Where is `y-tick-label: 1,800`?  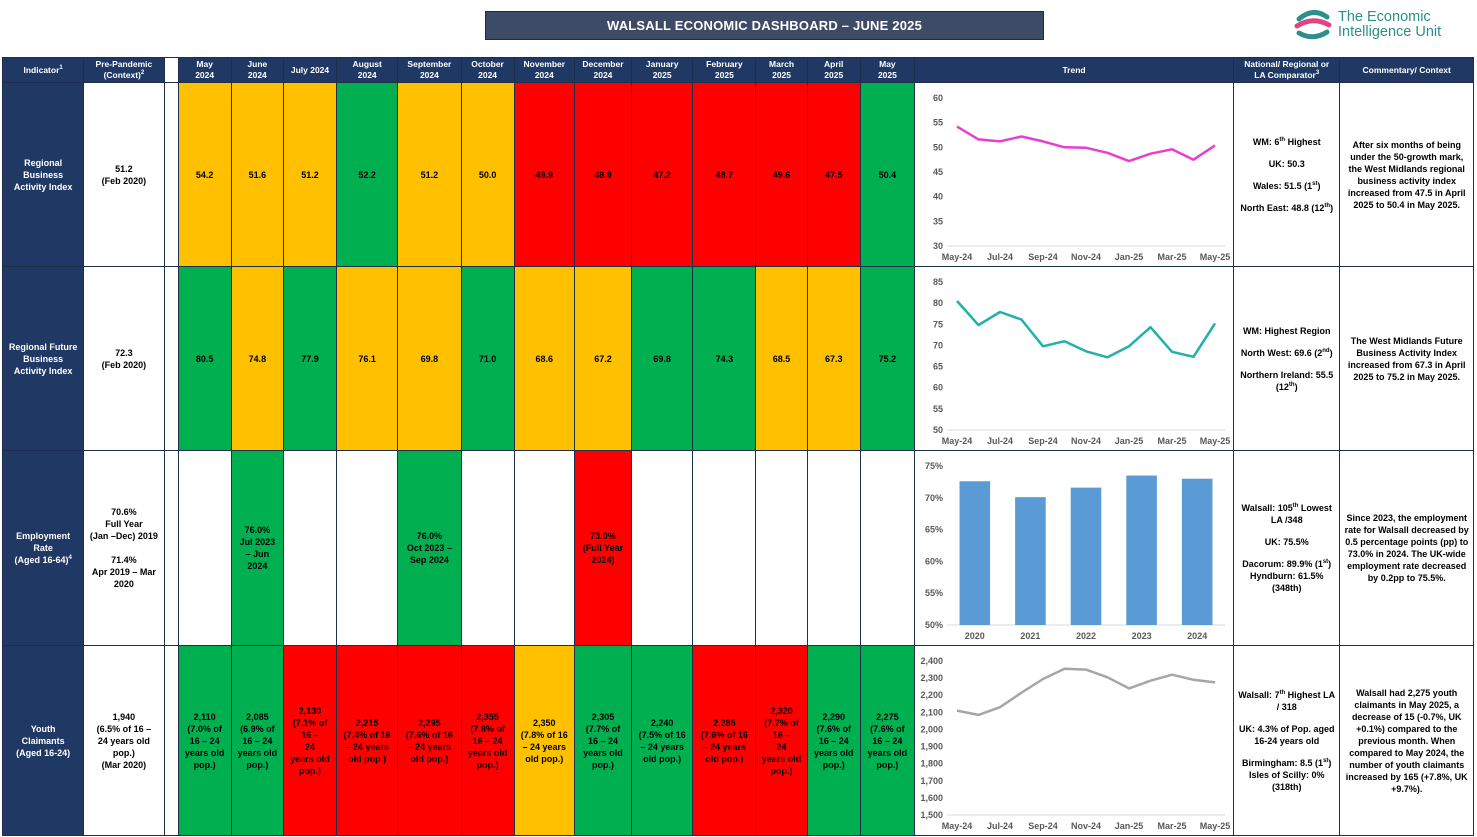 y-tick-label: 1,800 is located at coordinates (931, 763).